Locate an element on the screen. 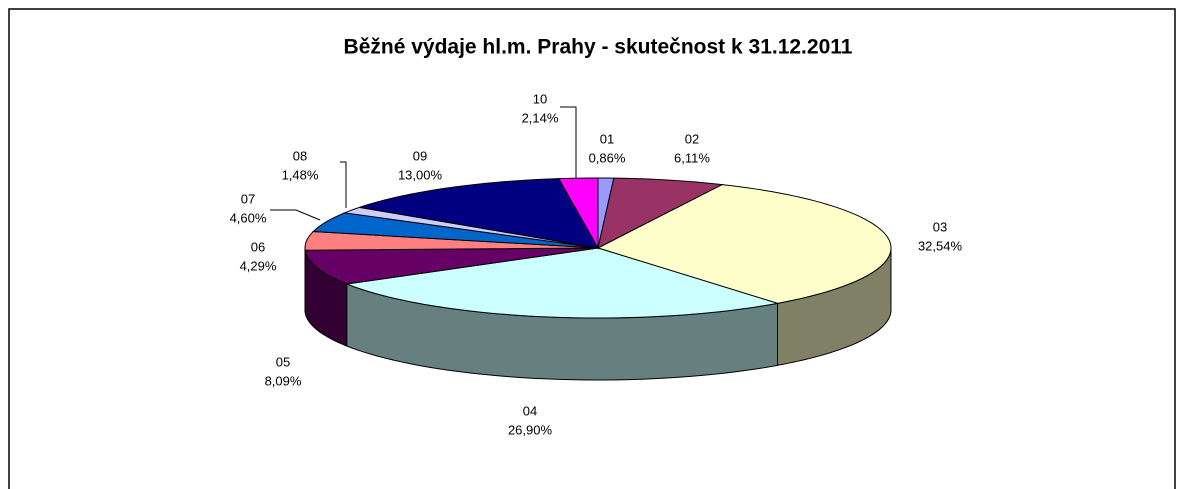 The height and width of the screenshot is (489, 1184). slice-category-label: 03 is located at coordinates (940, 226).